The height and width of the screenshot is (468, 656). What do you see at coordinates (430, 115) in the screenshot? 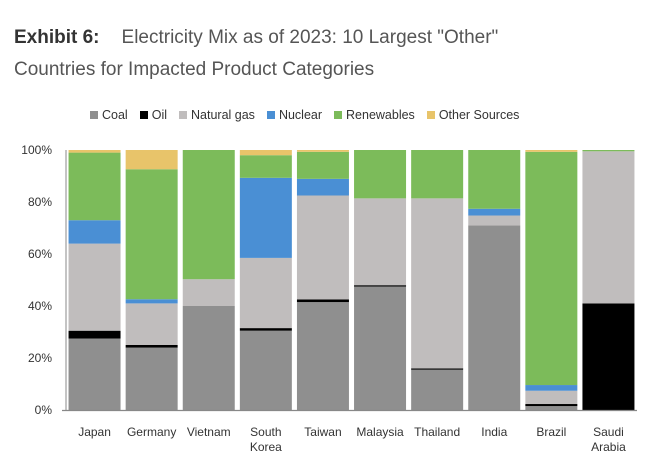
I see `legend-swatch-other-sources` at bounding box center [430, 115].